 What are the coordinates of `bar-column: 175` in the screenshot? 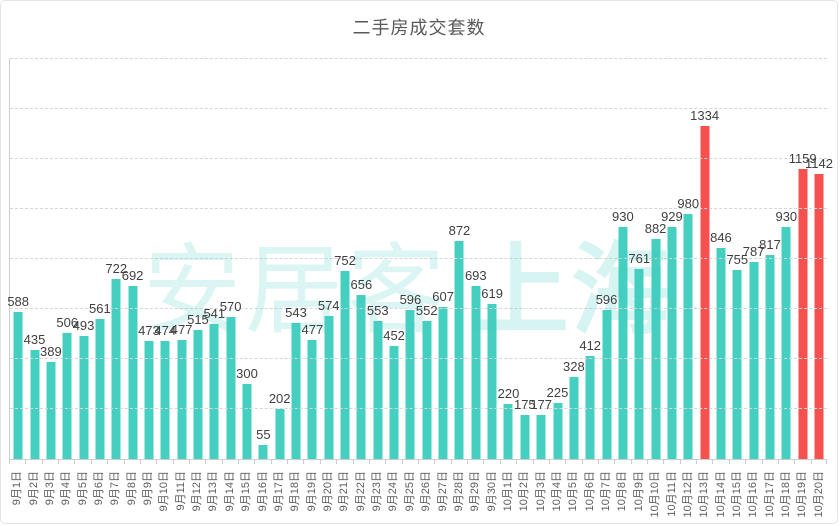 It's located at (525, 259).